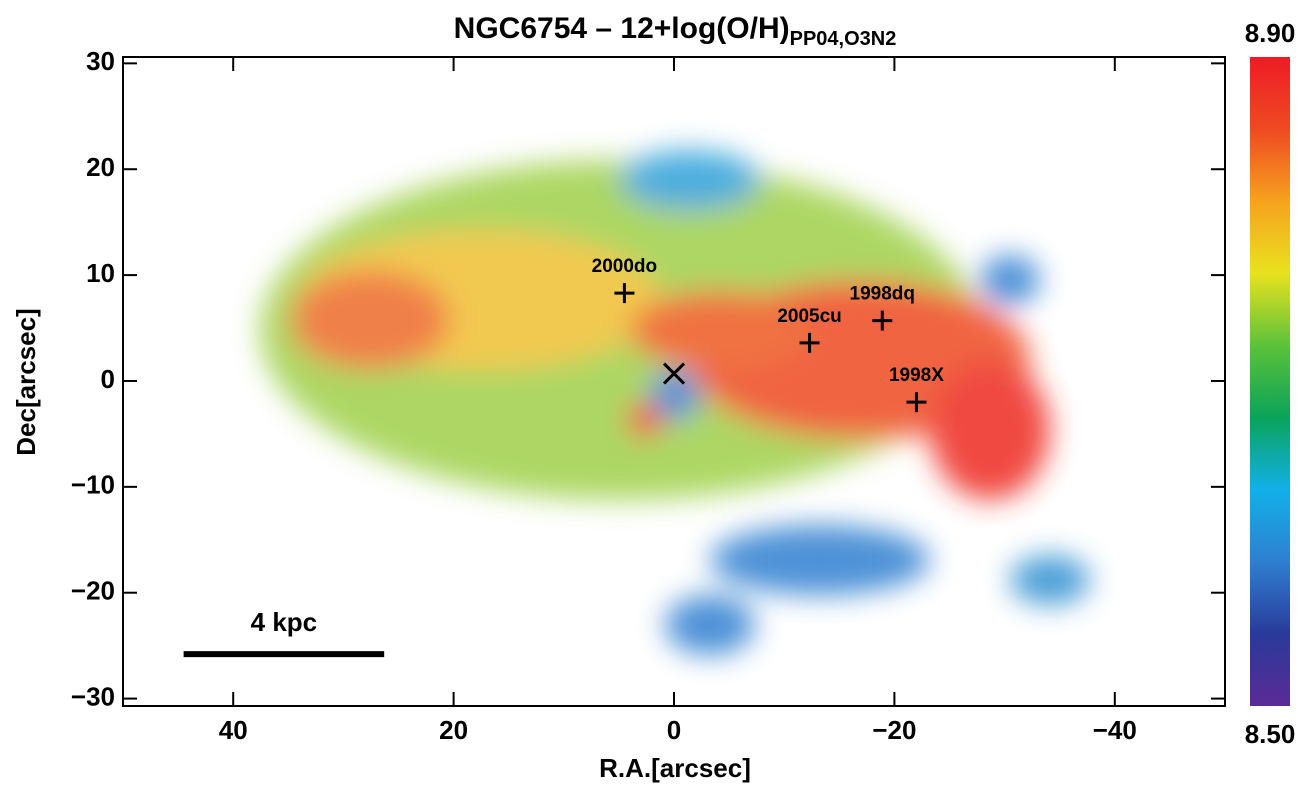 The height and width of the screenshot is (790, 1301). I want to click on colorbar-label: 8.50, so click(1270, 734).